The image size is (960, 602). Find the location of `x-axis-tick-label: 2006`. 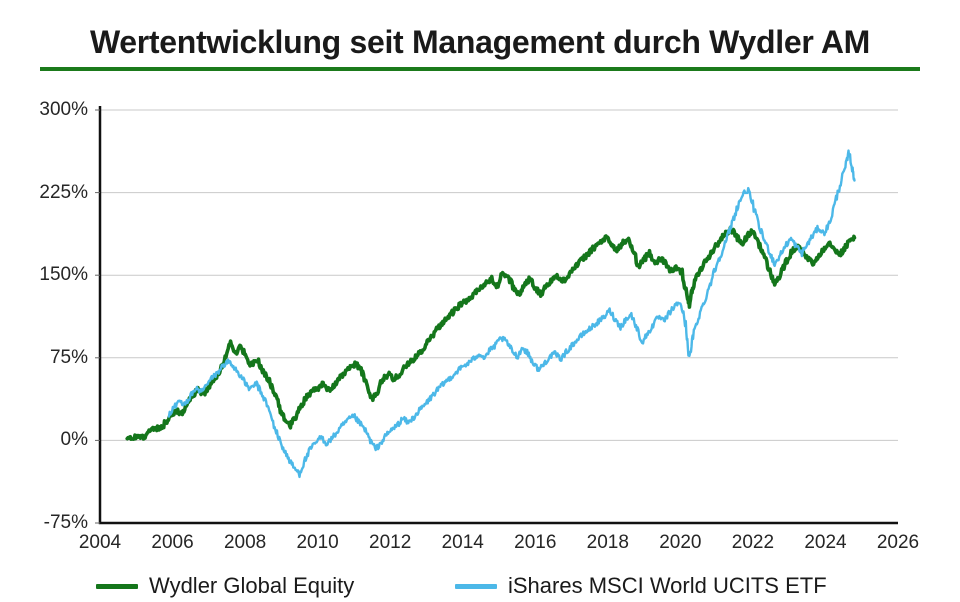

x-axis-tick-label: 2006 is located at coordinates (172, 542).